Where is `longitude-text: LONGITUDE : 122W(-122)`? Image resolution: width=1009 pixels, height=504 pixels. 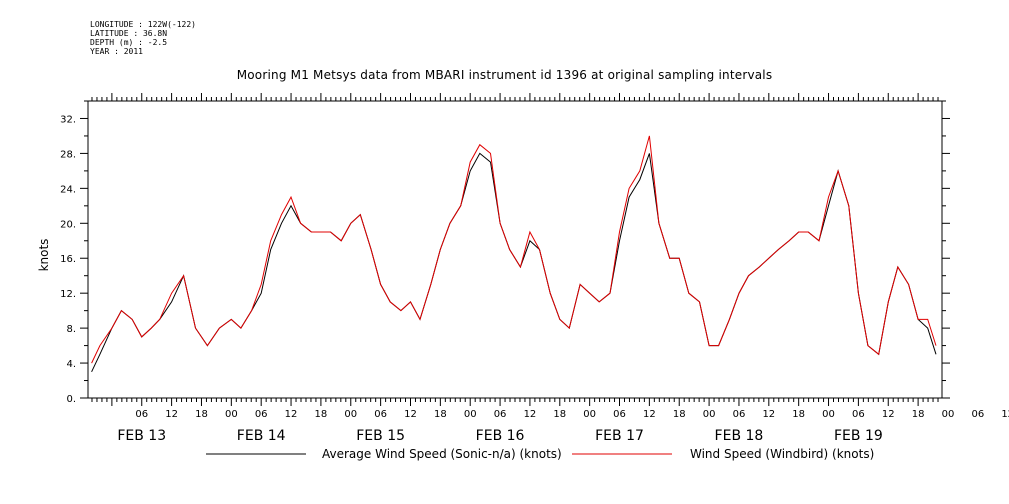
longitude-text: LONGITUDE : 122W(-122) is located at coordinates (143, 24).